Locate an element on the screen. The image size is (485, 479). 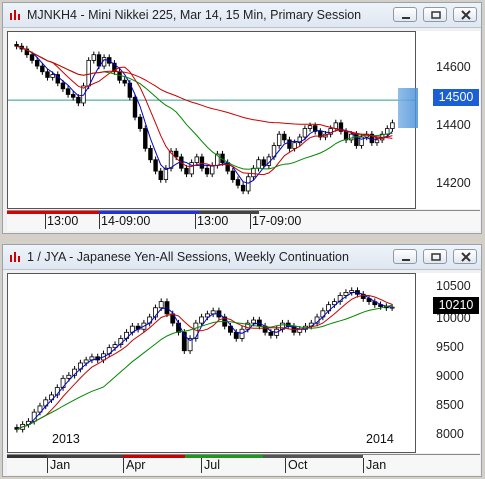
chart-icon is located at coordinates (15, 257).